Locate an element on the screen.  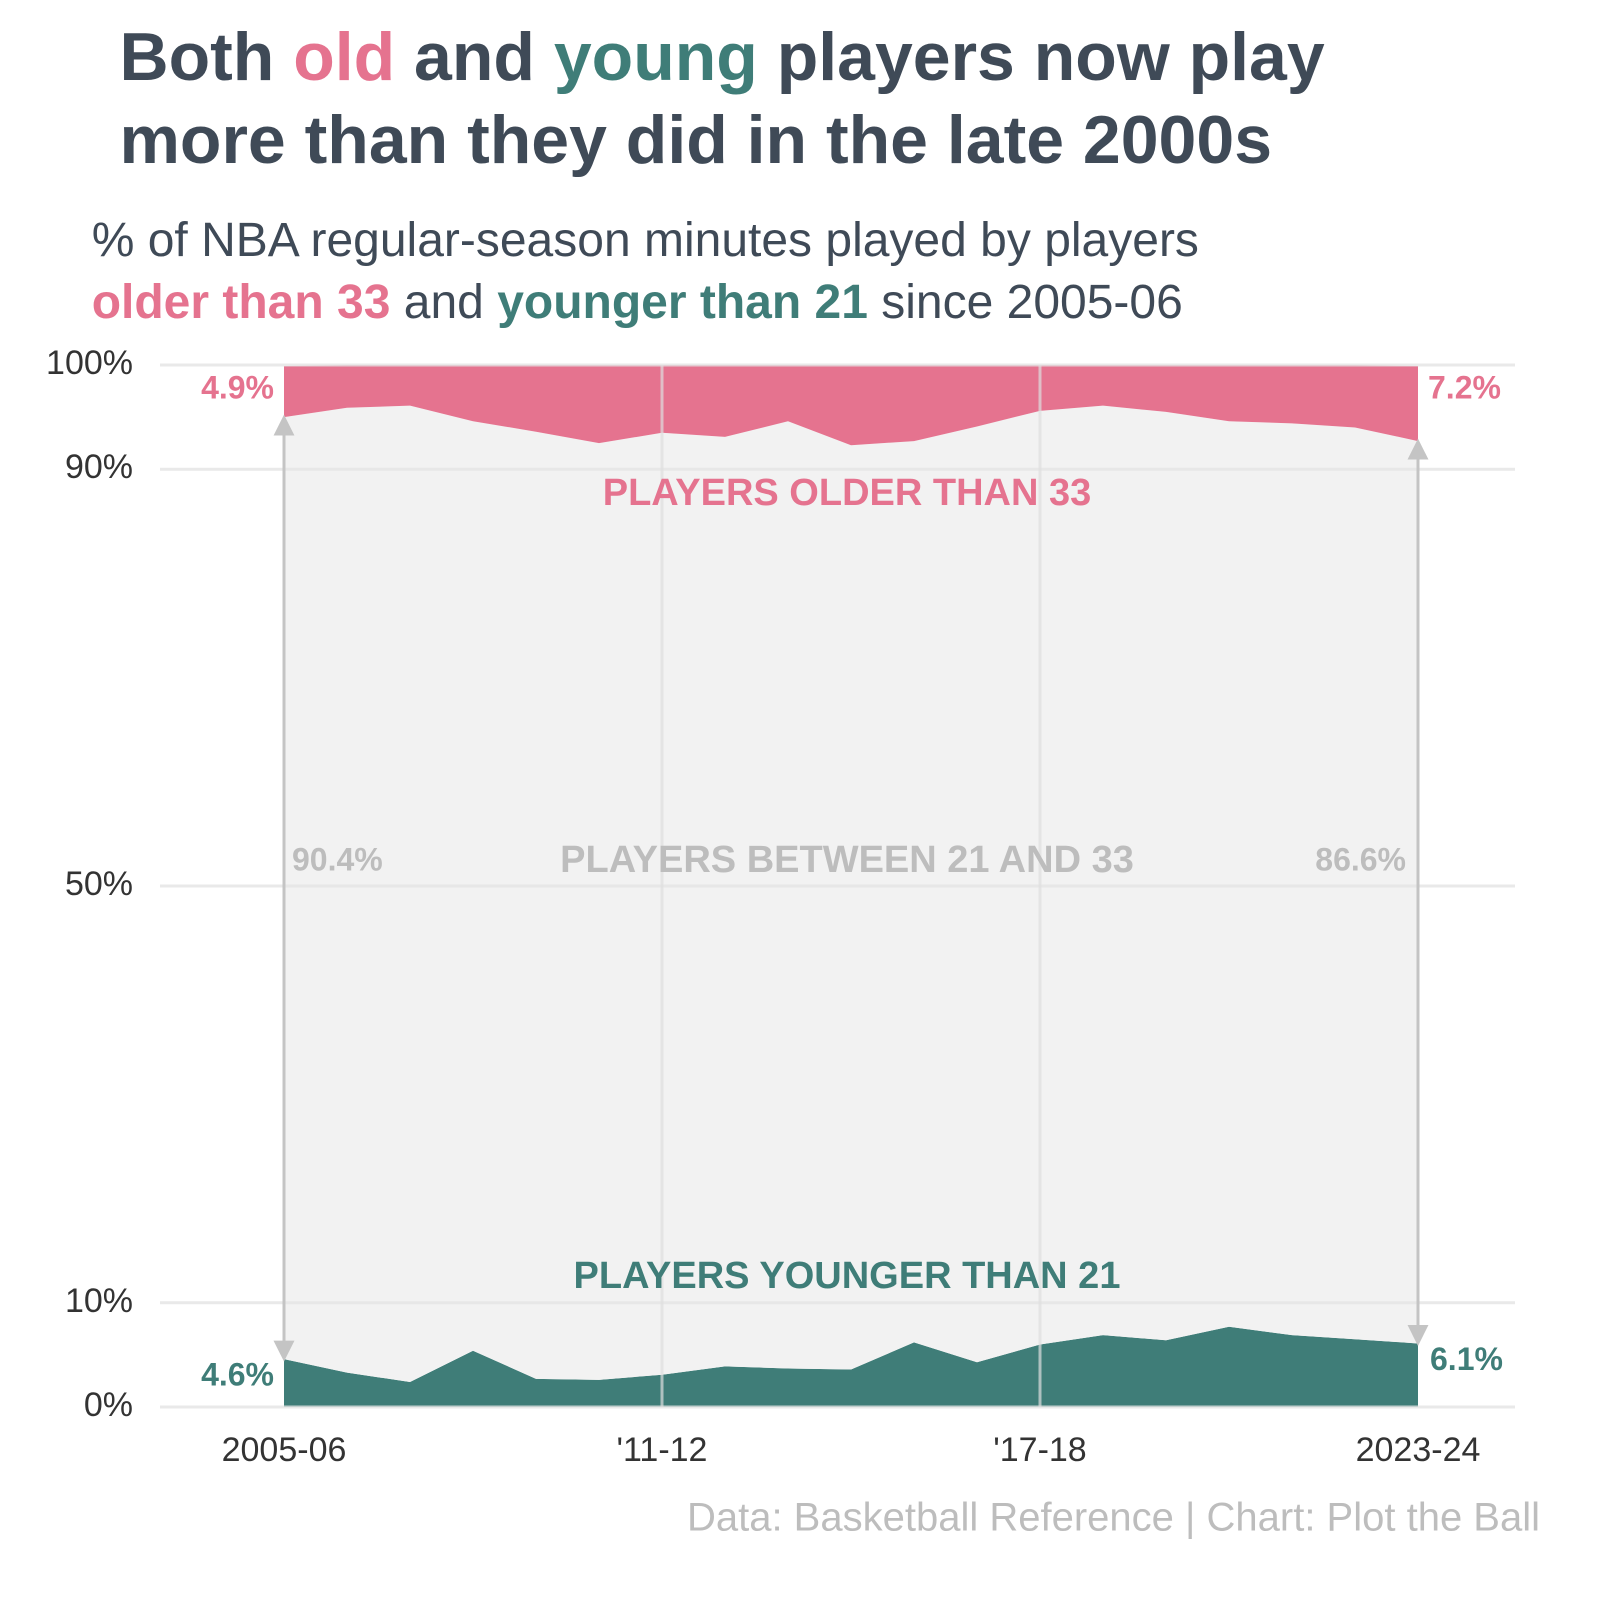
title-text: players now play is located at coordinates (1041, 57).